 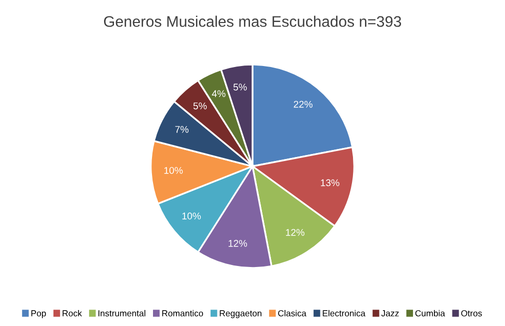 What do you see at coordinates (122, 313) in the screenshot?
I see `legend-label: Instrumental` at bounding box center [122, 313].